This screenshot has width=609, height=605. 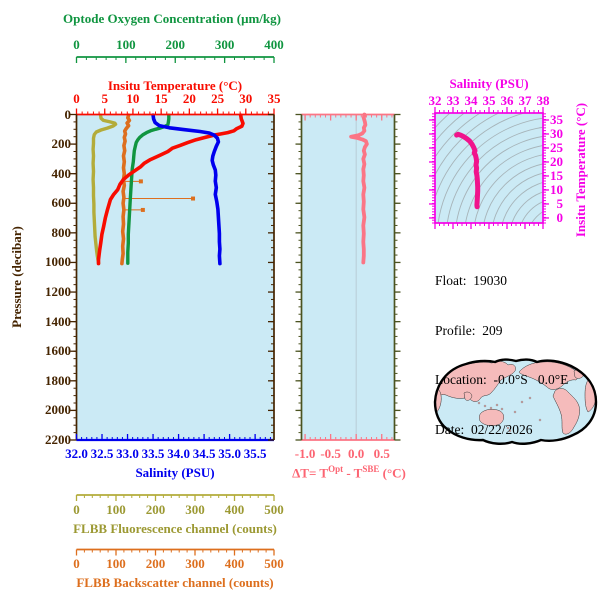 I want to click on tick-label: -0.5, so click(x=330, y=453).